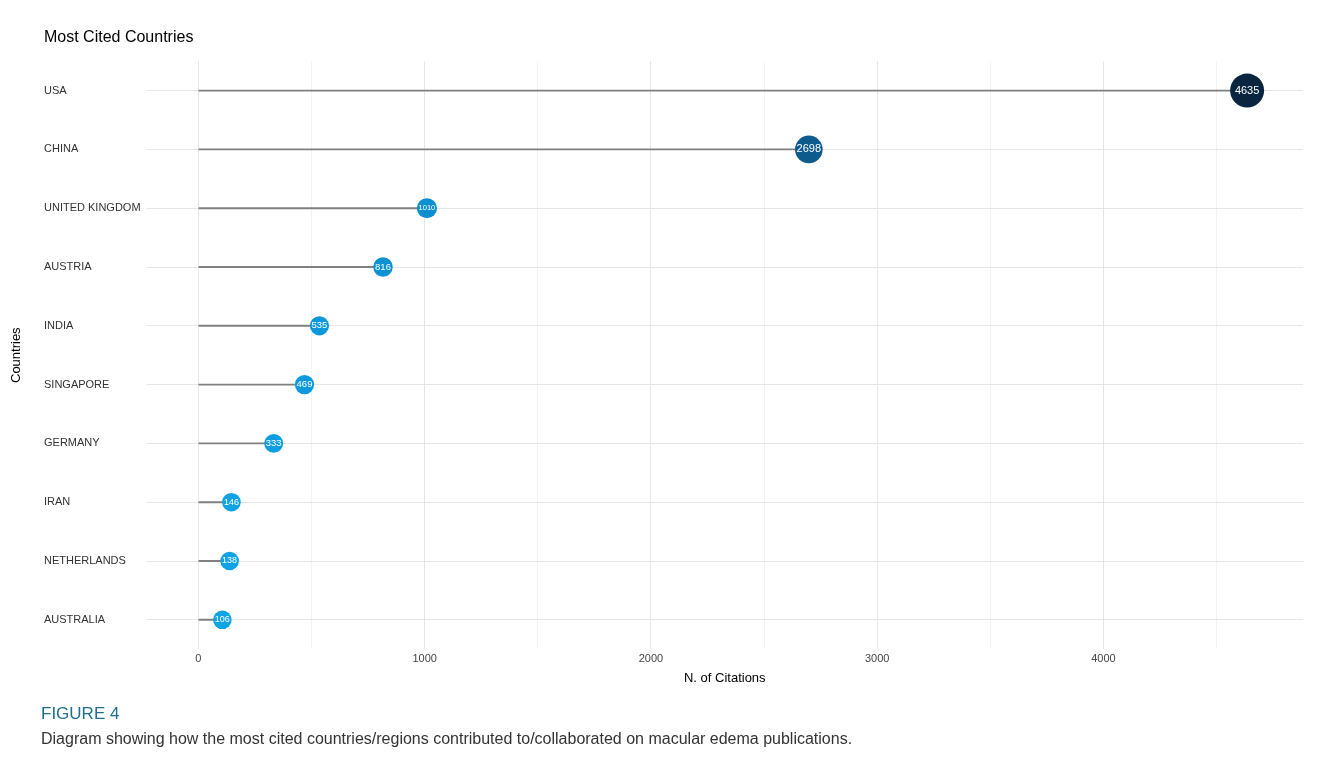 Image resolution: width=1320 pixels, height=764 pixels. Describe the element at coordinates (319, 325) in the screenshot. I see `data-label: 535` at that location.